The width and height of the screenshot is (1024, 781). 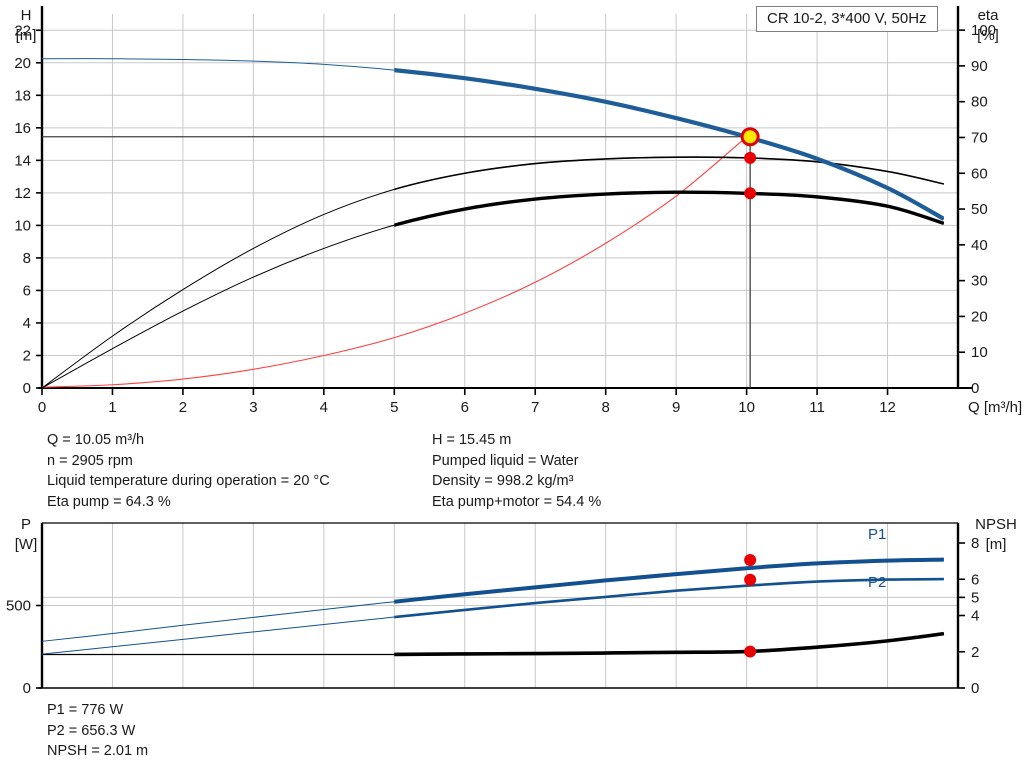 I want to click on svg-text: 11, so click(x=817, y=407).